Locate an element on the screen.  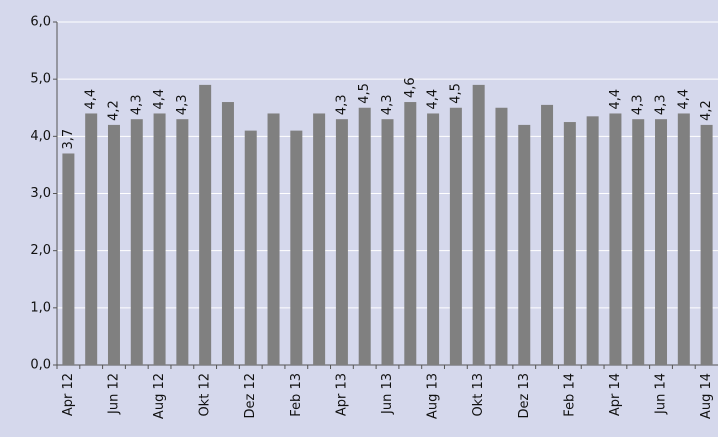
x-tick-label: Dez 13 is located at coordinates (524, 396).